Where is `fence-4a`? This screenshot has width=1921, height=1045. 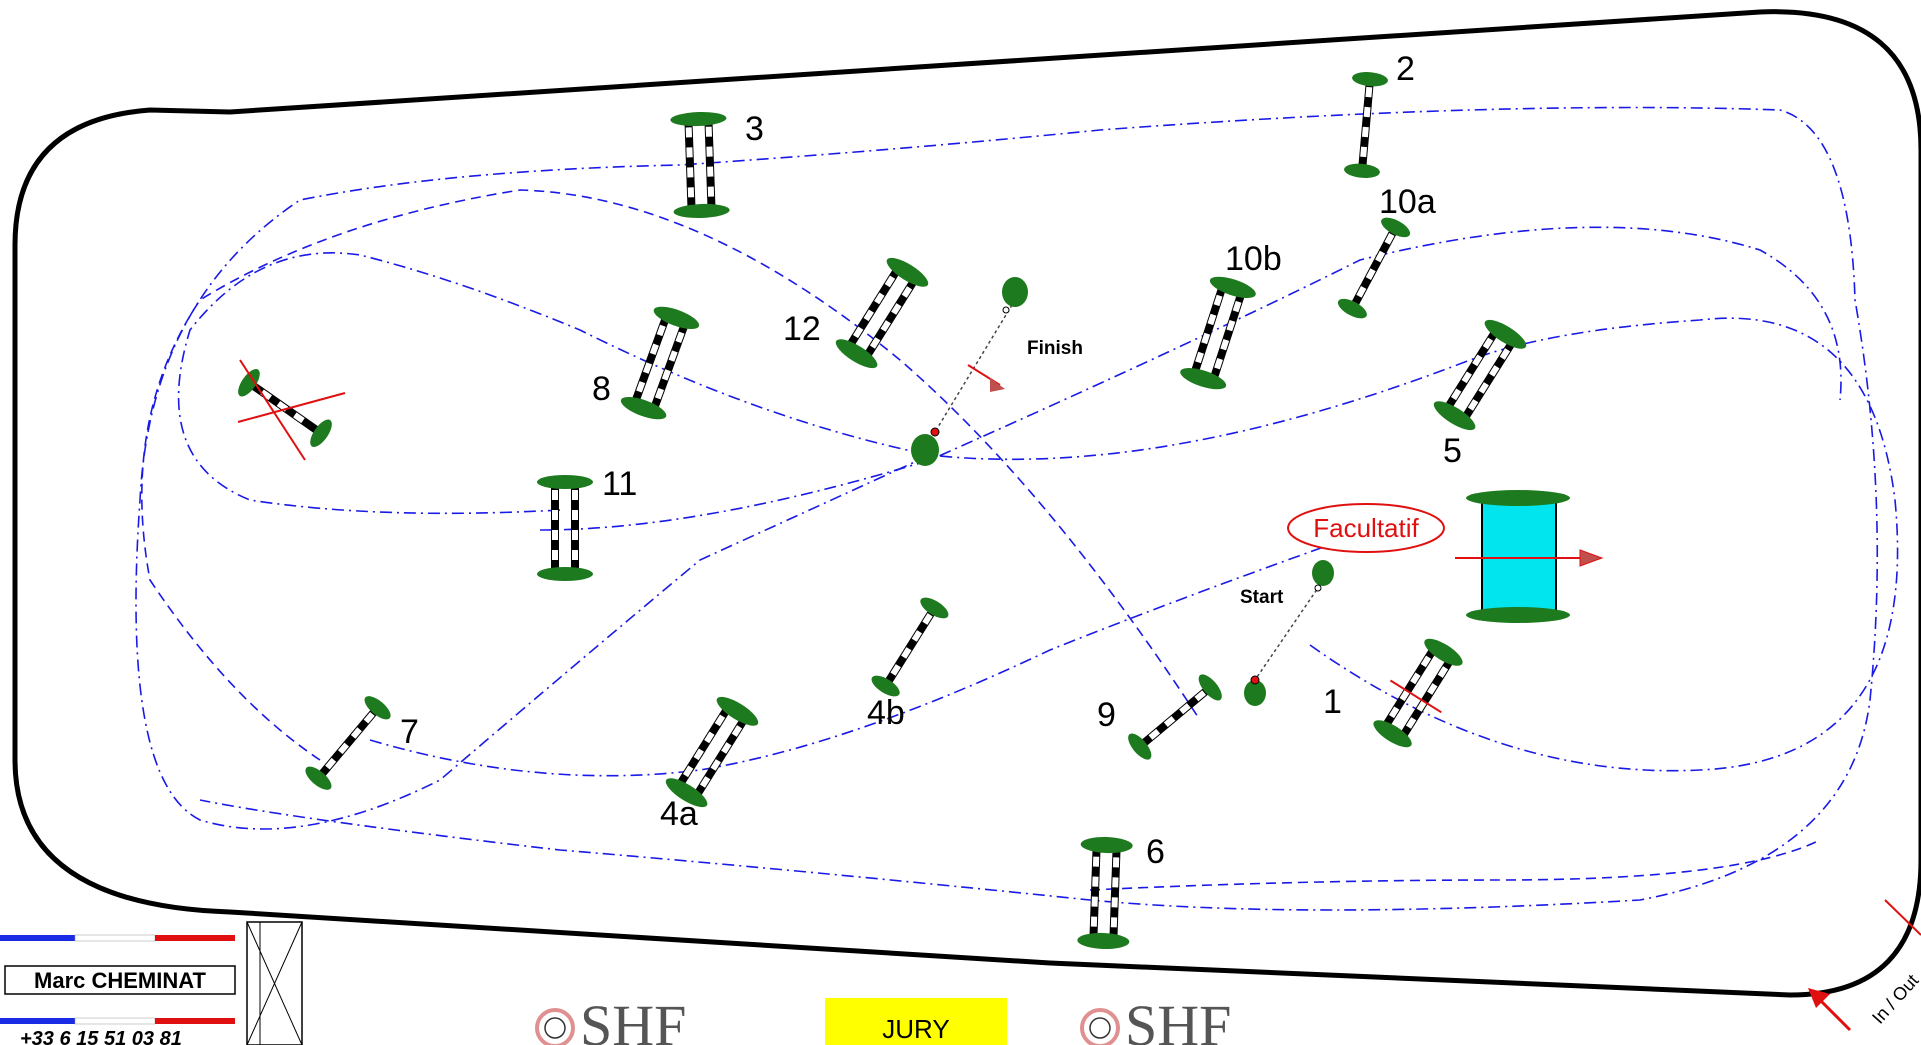 fence-4a is located at coordinates (712, 752).